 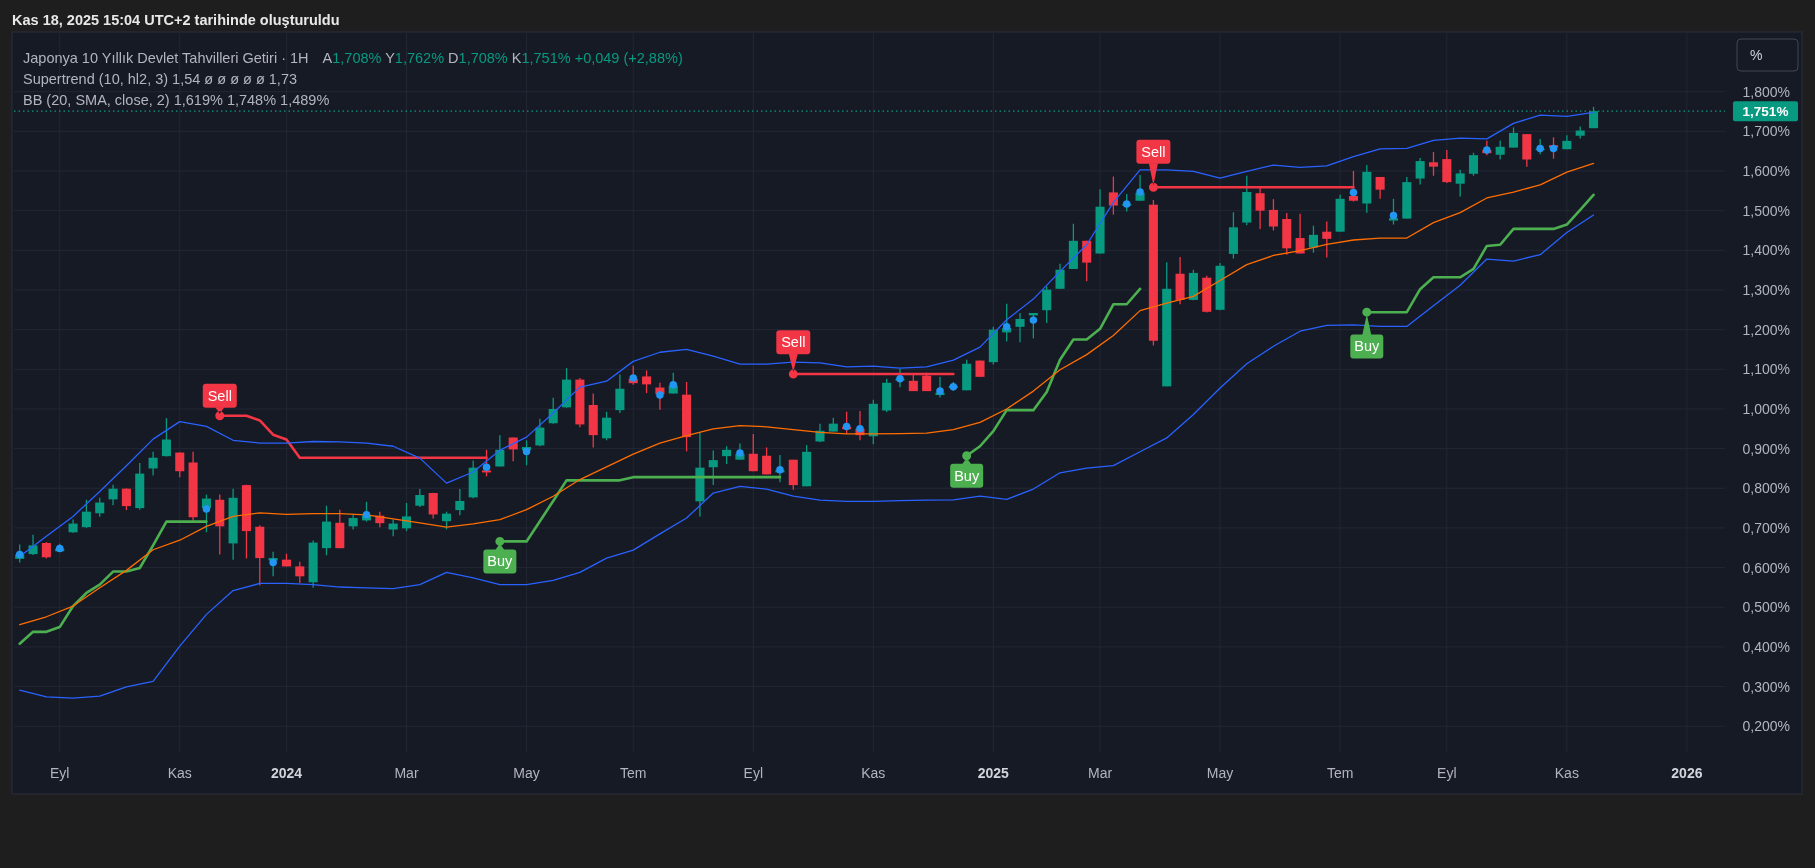 What do you see at coordinates (1766, 448) in the screenshot?
I see `y-tick-label: 0,900%` at bounding box center [1766, 448].